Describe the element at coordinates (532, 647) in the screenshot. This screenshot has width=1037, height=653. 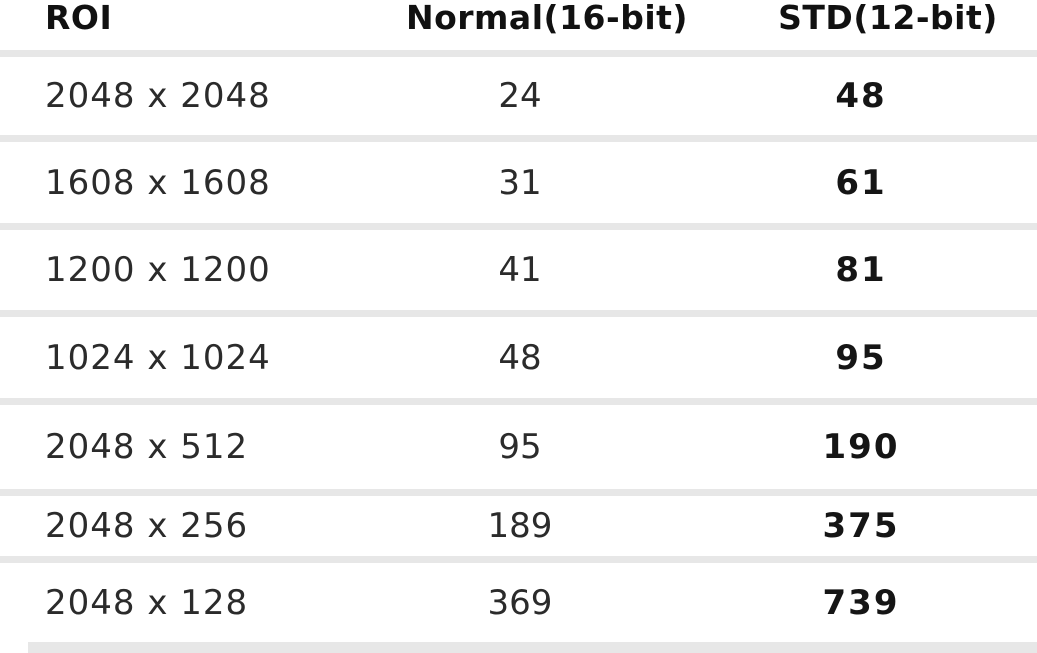
I see `row-divider-partial` at that location.